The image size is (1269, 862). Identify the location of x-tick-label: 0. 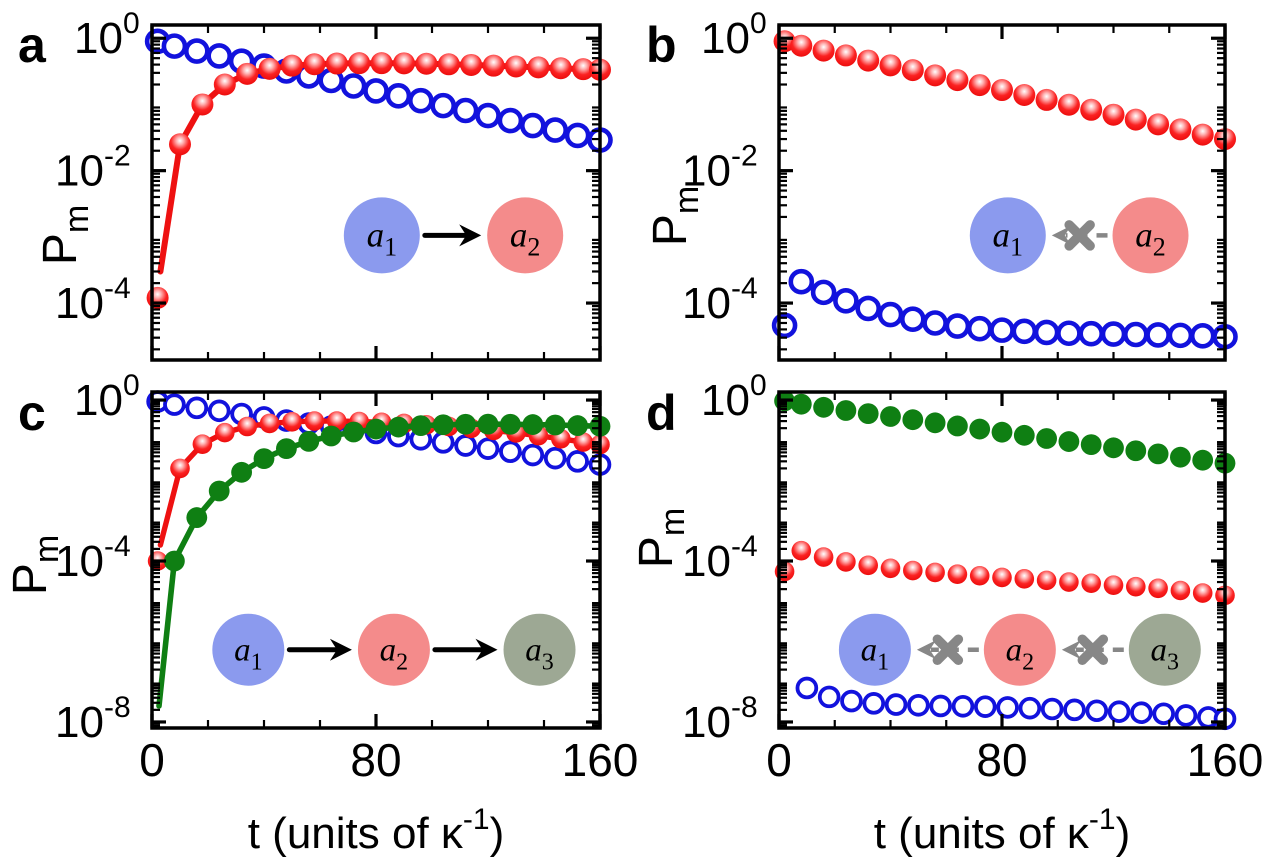
(779, 760).